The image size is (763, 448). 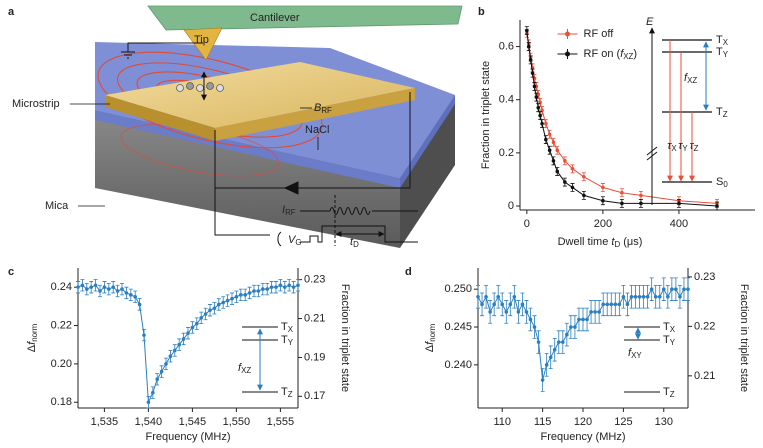 What do you see at coordinates (567, 34) in the screenshot?
I see `legend-swatch-dot` at bounding box center [567, 34].